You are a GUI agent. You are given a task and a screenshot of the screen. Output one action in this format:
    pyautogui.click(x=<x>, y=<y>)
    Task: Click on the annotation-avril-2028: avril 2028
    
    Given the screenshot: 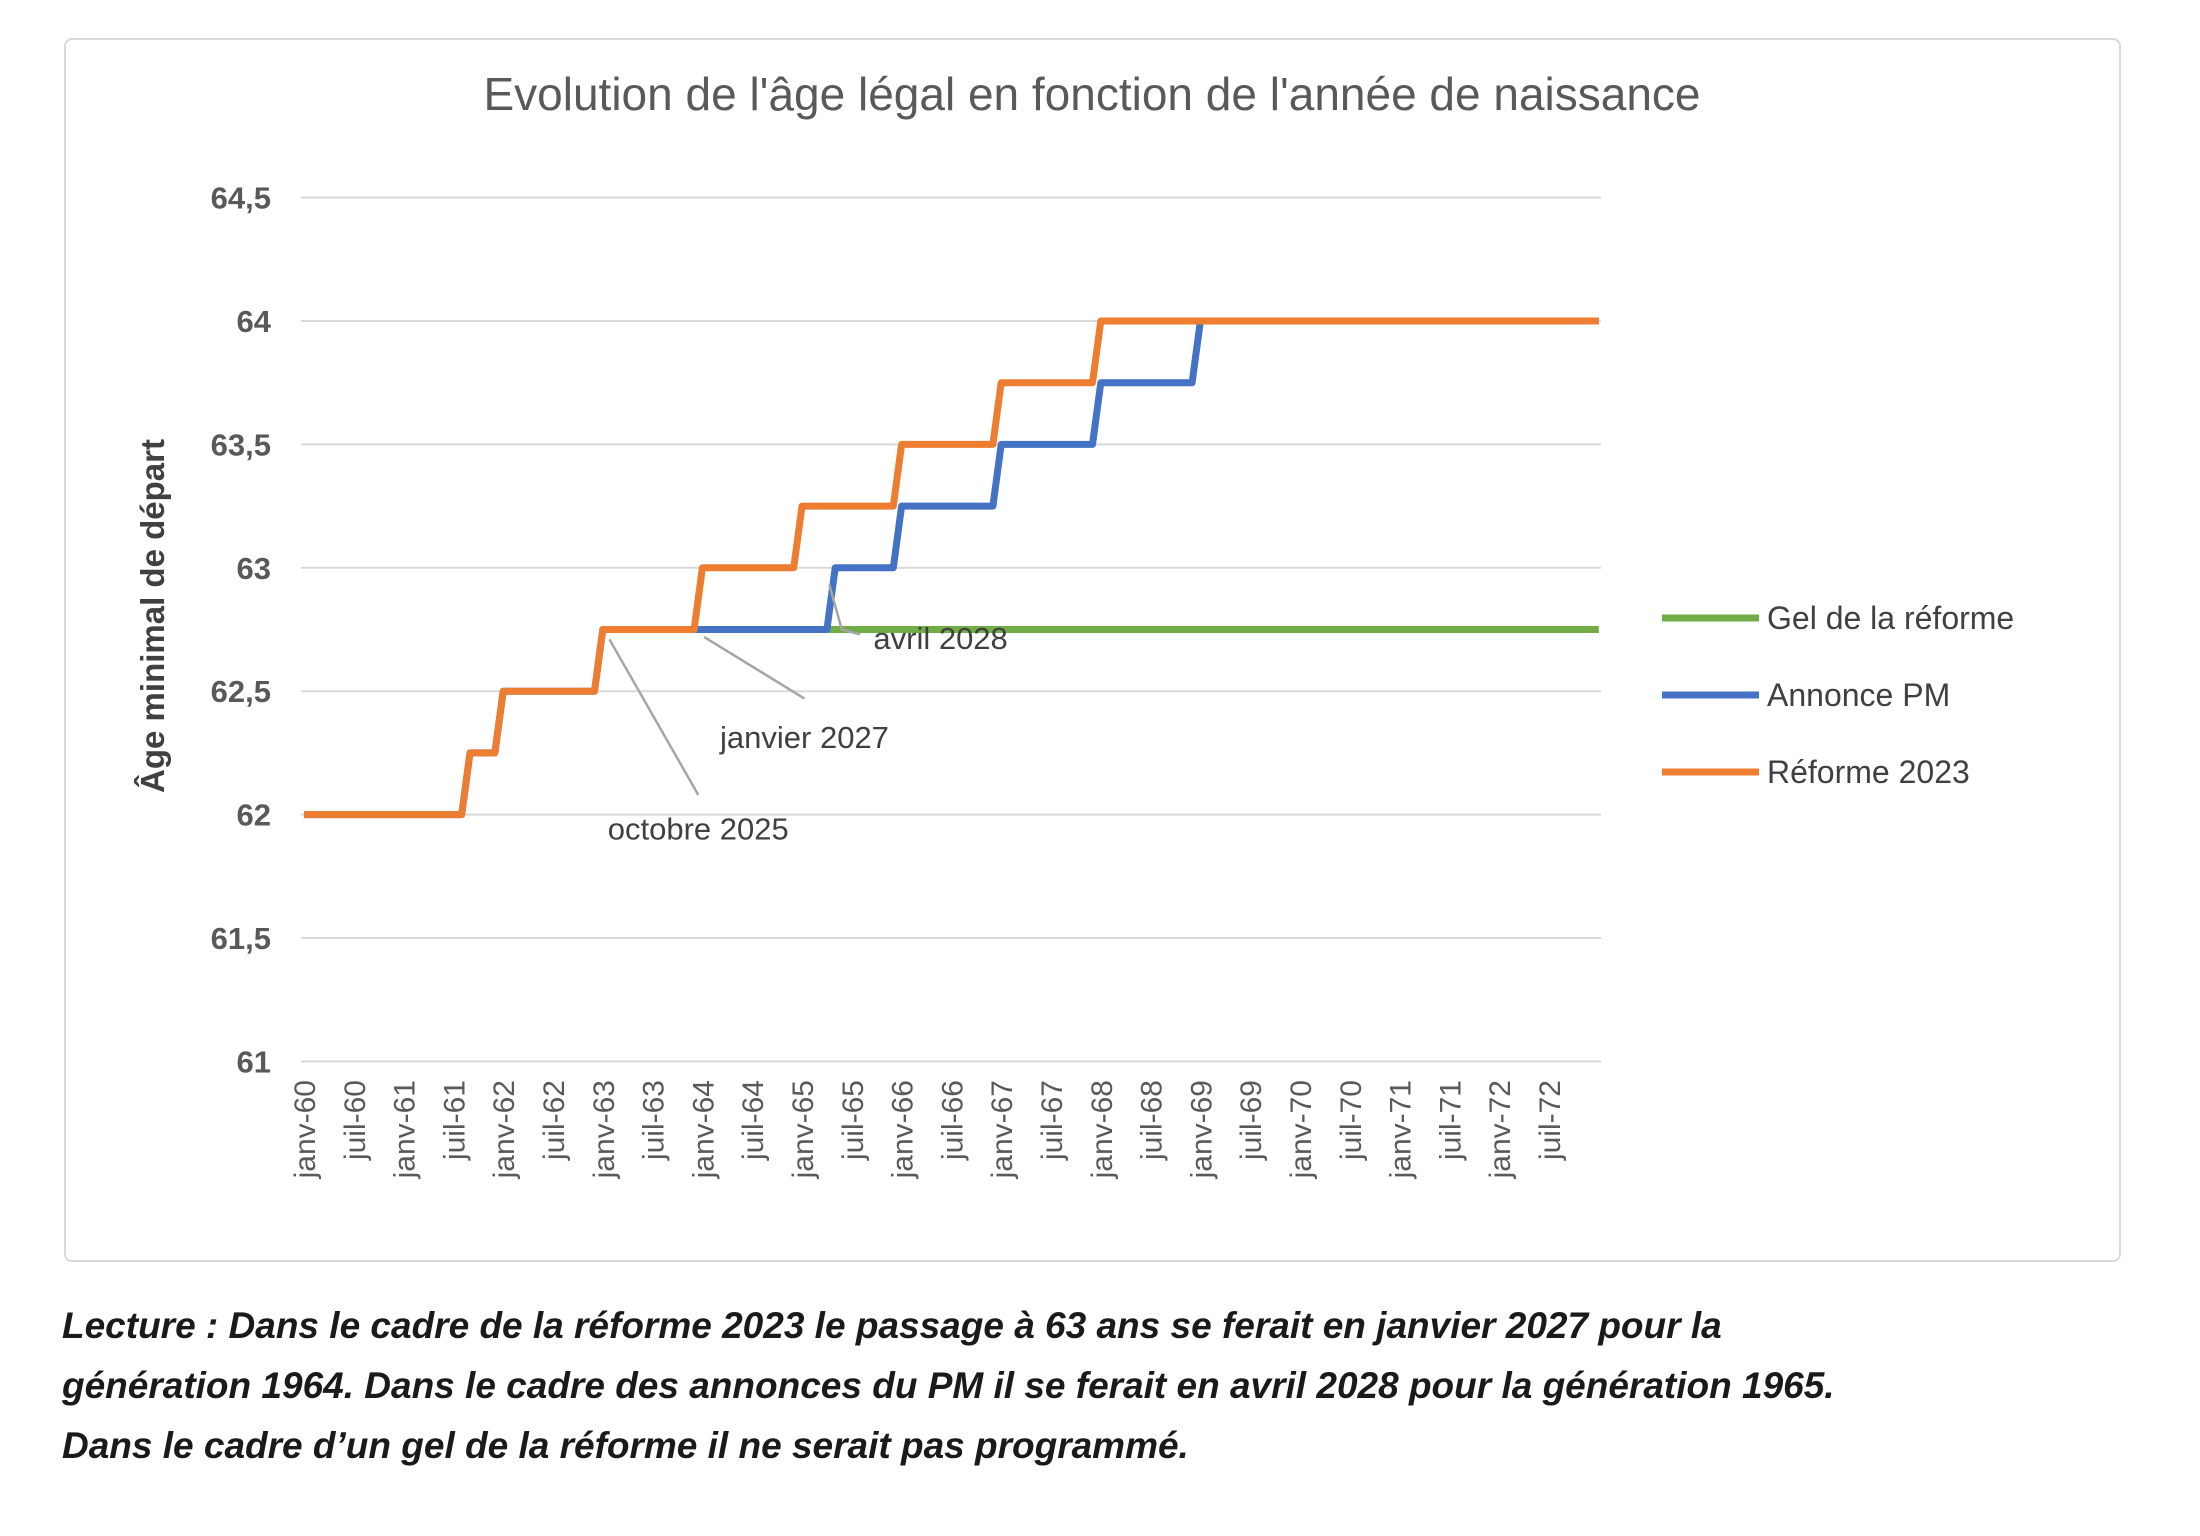 What is the action you would take?
    pyautogui.click(x=918, y=620)
    